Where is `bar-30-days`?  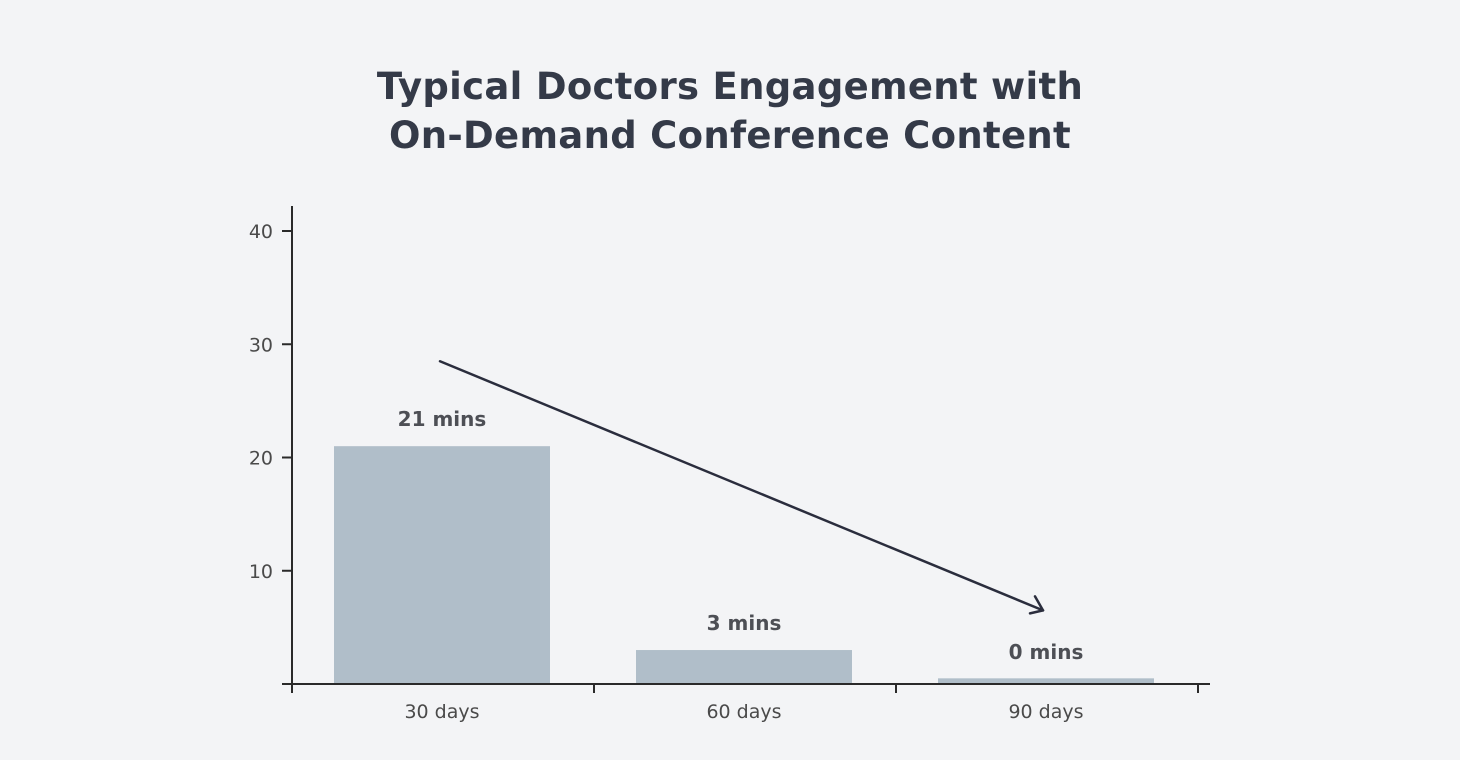
bar-30-days is located at coordinates (442, 565).